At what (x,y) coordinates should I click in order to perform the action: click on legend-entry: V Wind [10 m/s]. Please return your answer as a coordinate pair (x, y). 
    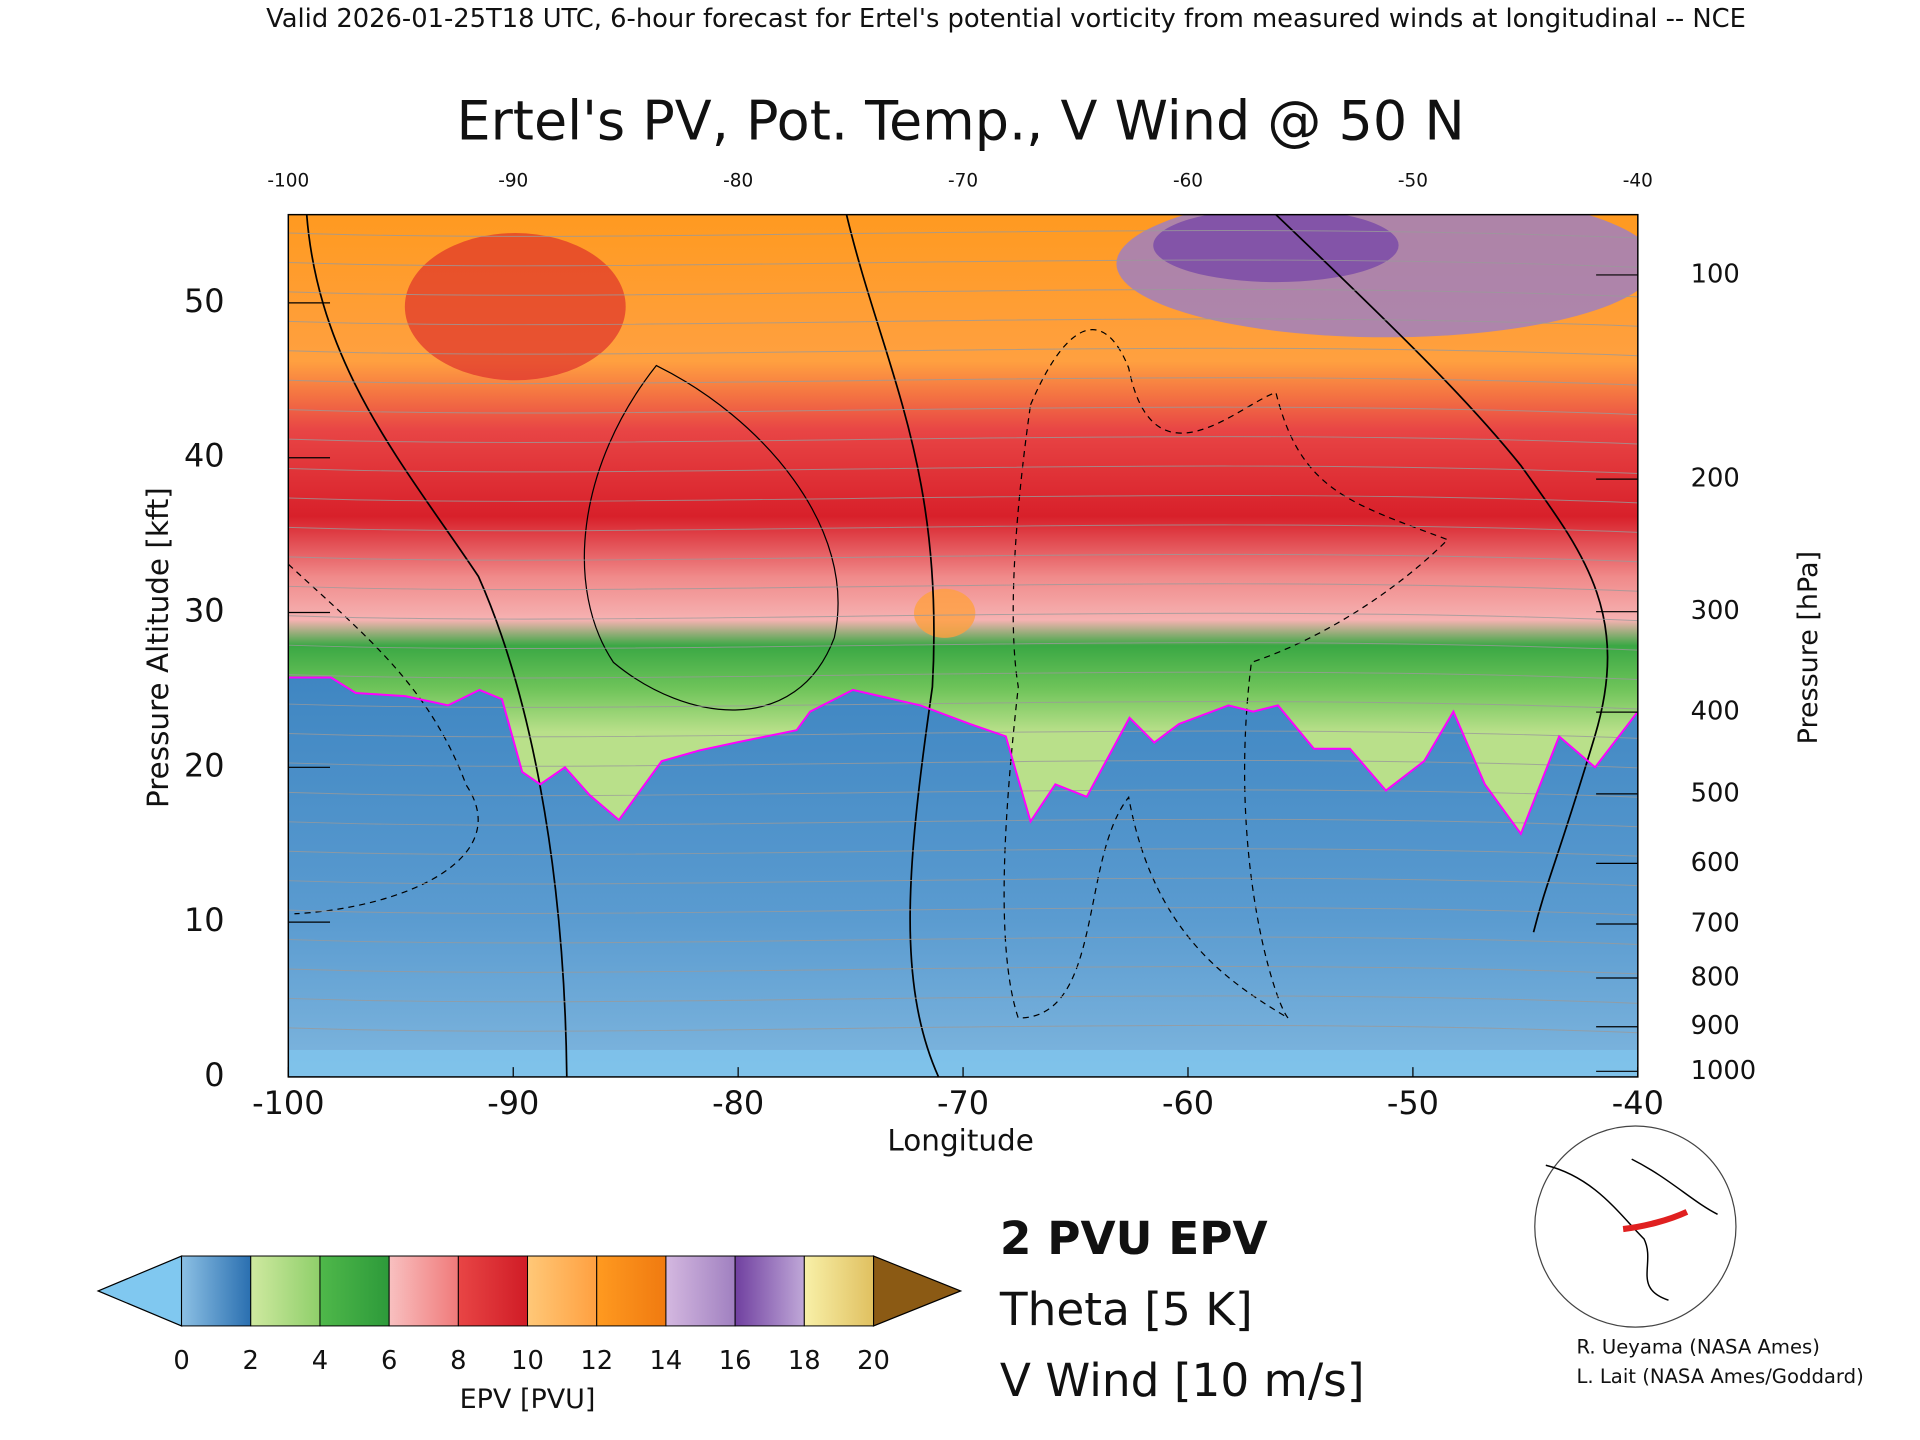
    Looking at the image, I should click on (1182, 1380).